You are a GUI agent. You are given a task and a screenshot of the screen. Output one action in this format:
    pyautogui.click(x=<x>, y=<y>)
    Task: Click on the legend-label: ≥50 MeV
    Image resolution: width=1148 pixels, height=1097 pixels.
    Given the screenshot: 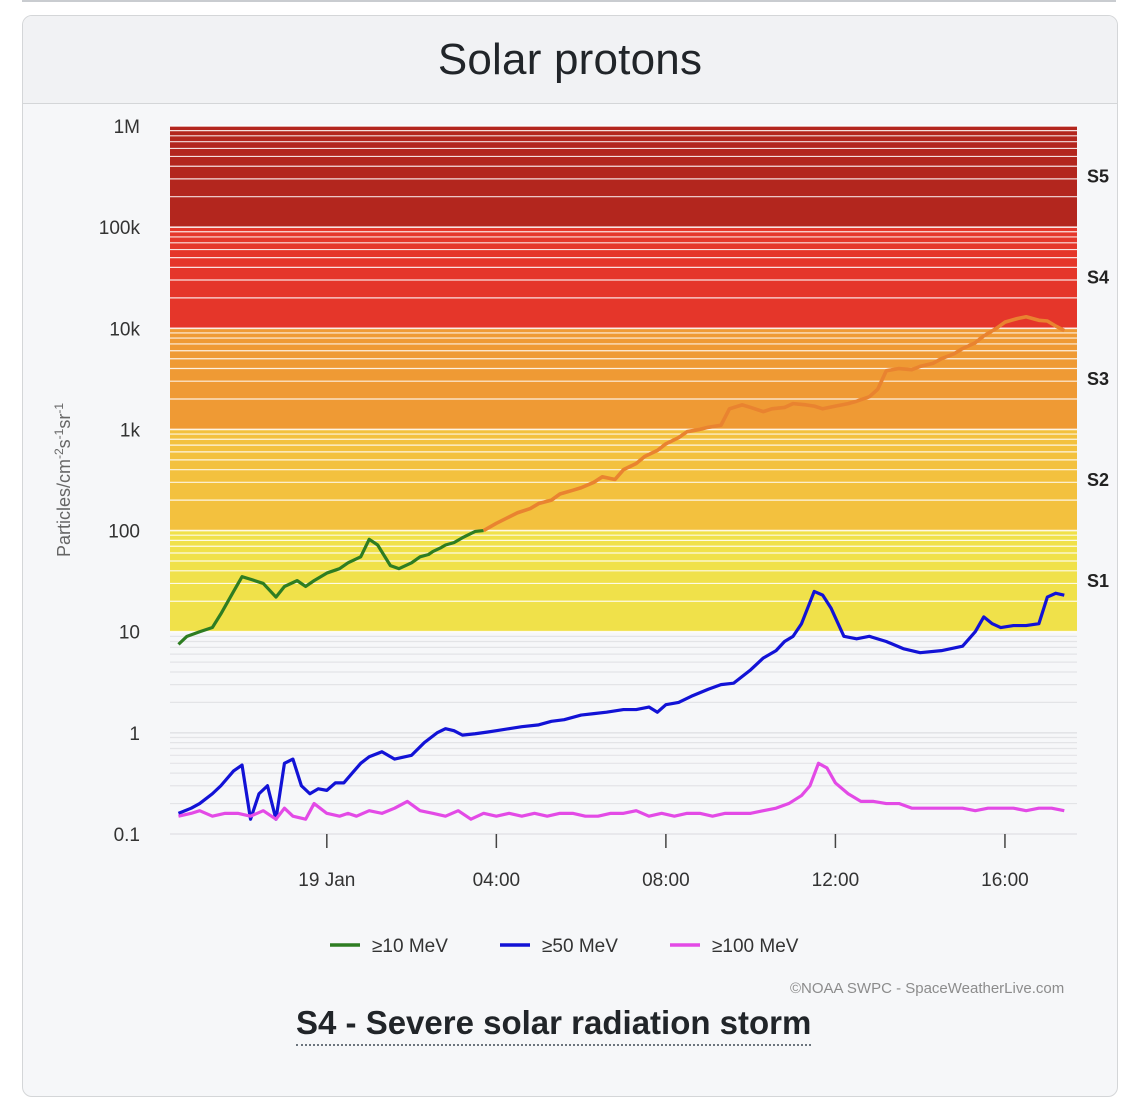 What is the action you would take?
    pyautogui.click(x=580, y=946)
    